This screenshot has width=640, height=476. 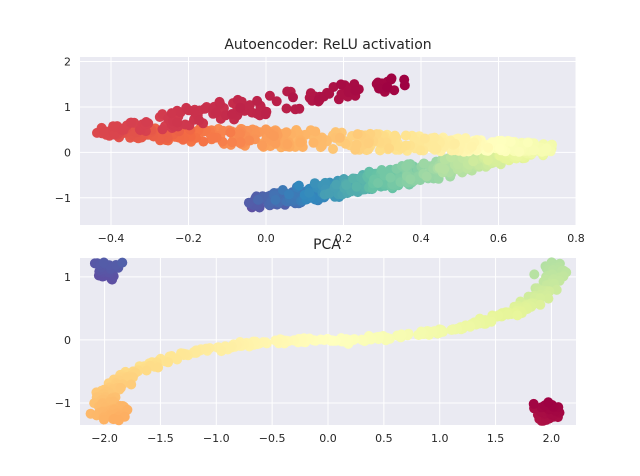 I want to click on x-tick-label: −0.2, so click(x=188, y=238).